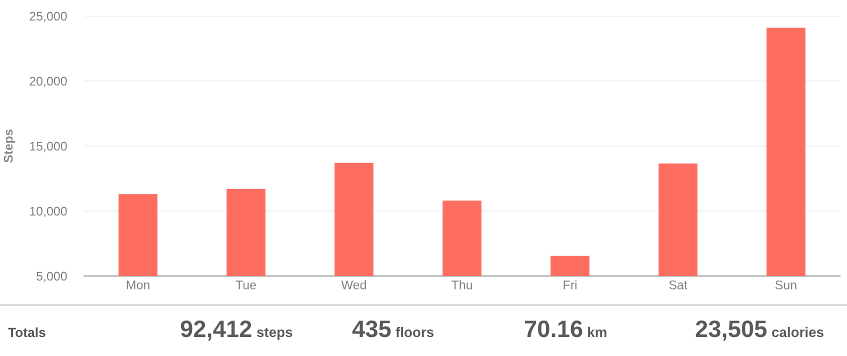 The image size is (847, 356). What do you see at coordinates (138, 285) in the screenshot?
I see `x-tick-label: Mon` at bounding box center [138, 285].